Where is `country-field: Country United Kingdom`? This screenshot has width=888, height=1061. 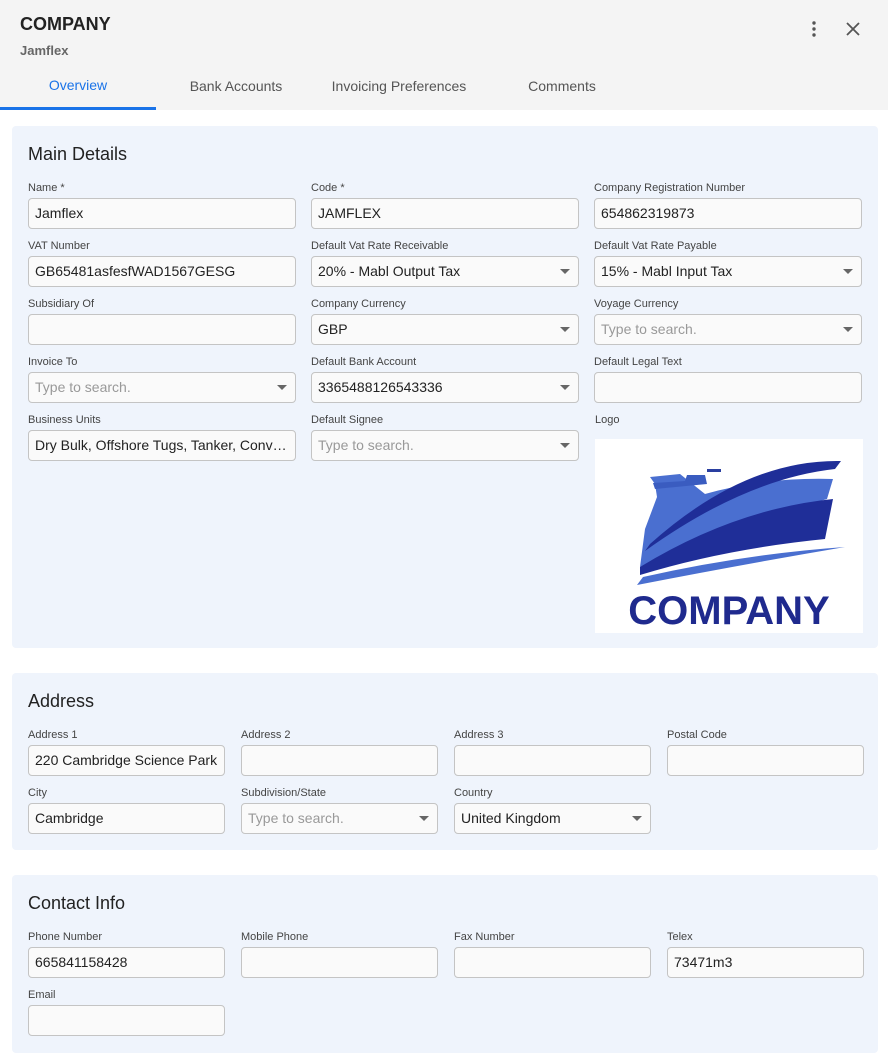
country-field: Country United Kingdom is located at coordinates (552, 810).